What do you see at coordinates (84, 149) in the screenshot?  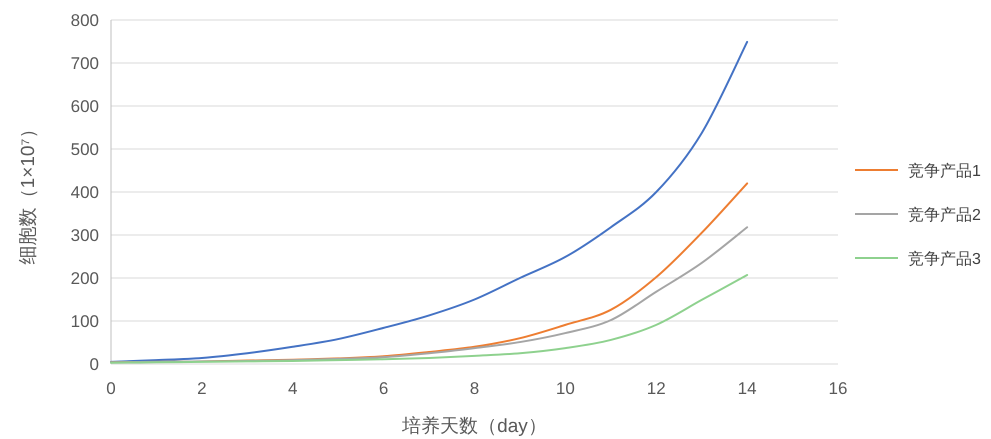 I see `y-tick-label: 500` at bounding box center [84, 149].